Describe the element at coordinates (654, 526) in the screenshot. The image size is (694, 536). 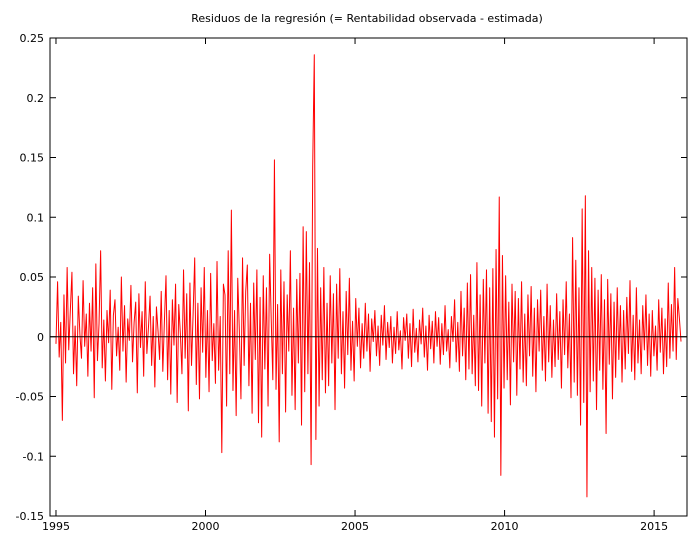
I see `x-tick-label: 2015` at that location.